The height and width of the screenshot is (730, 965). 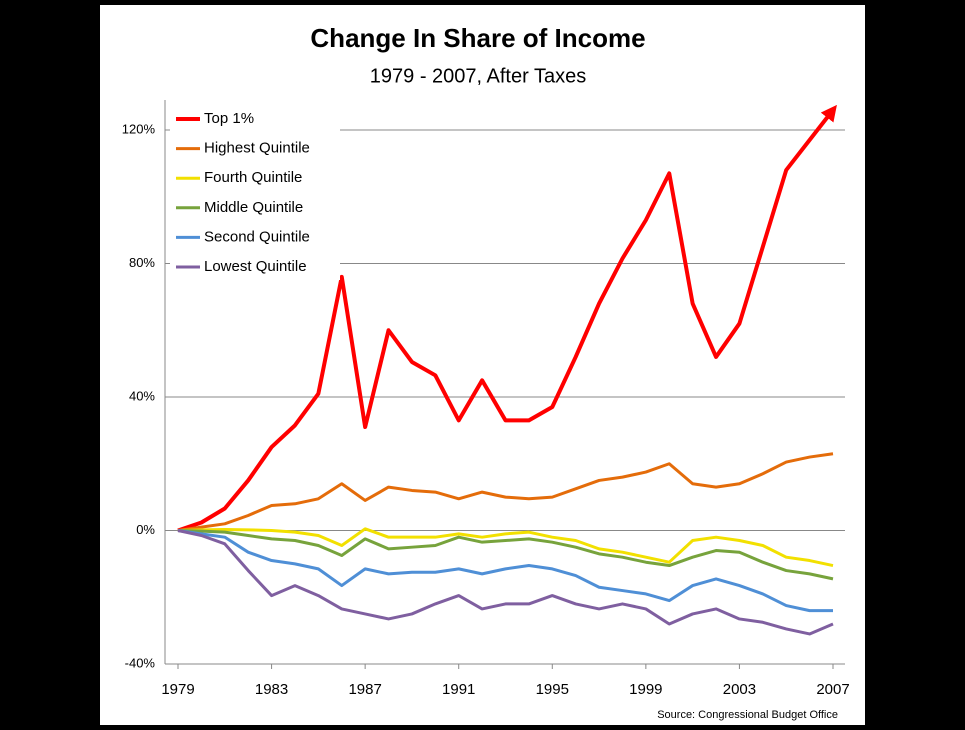 I want to click on y-tick-label: 120%, so click(x=139, y=128).